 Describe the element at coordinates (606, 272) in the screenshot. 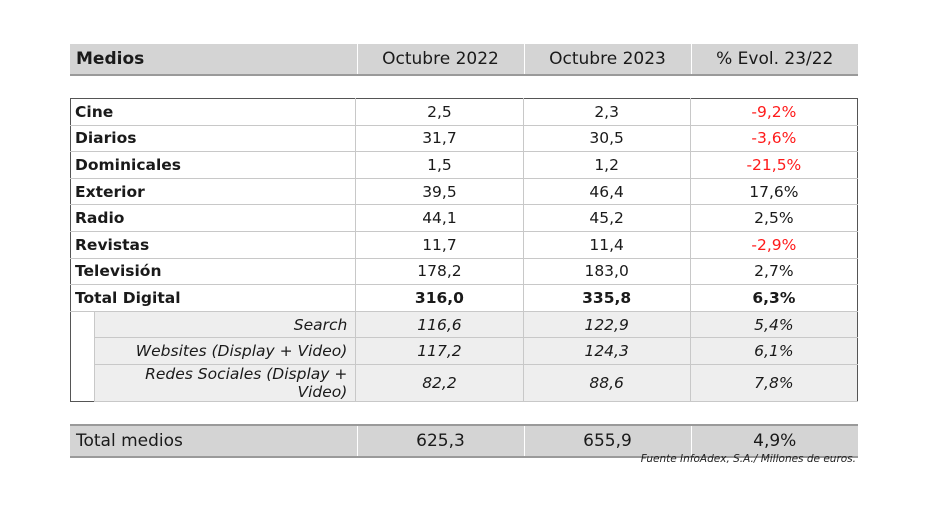

I see `row-value-2023: 183,0` at that location.